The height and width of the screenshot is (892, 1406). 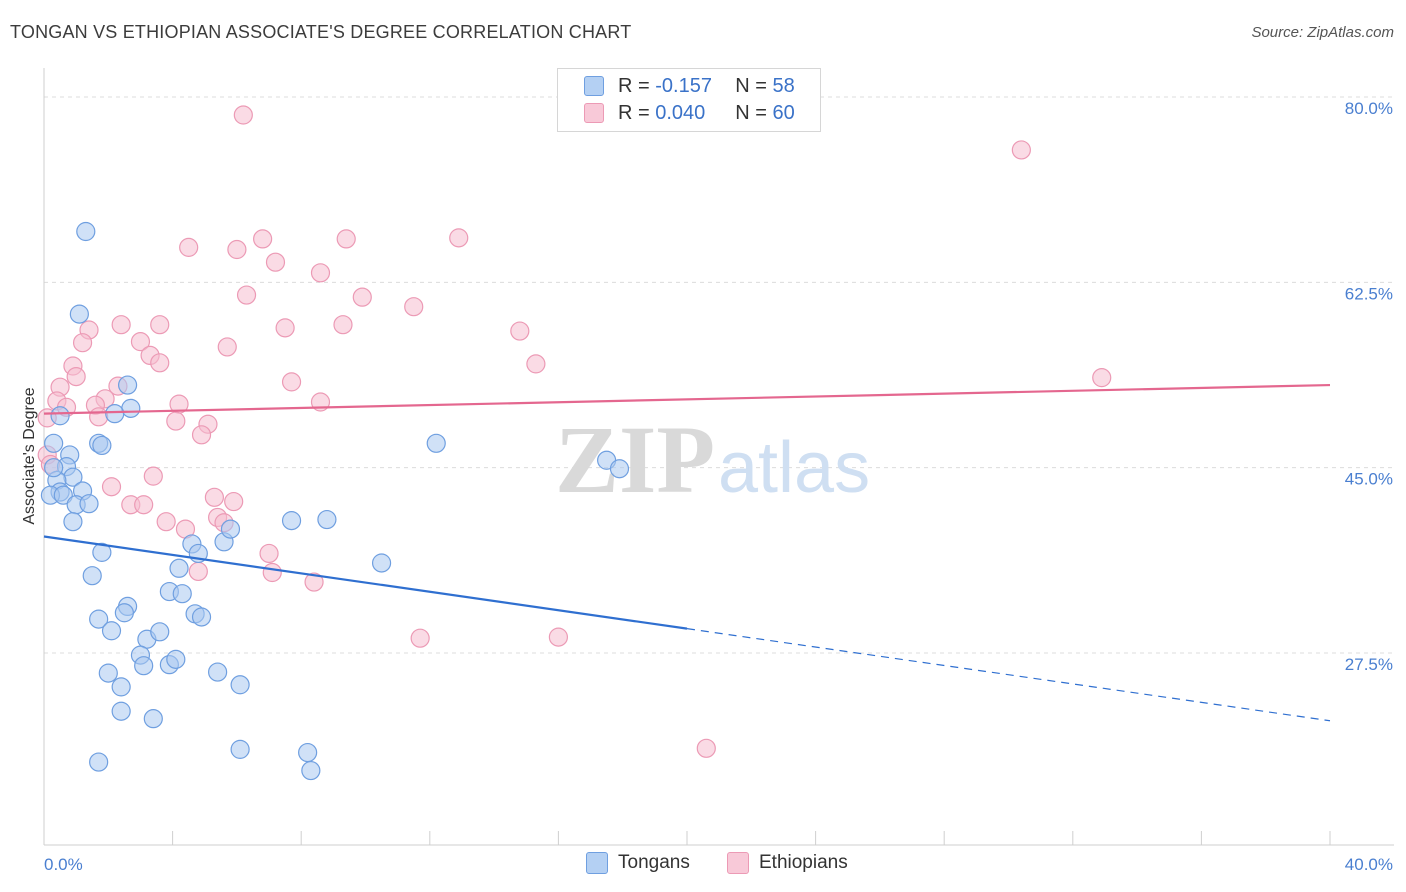 I want to click on bottom-legend-ethiopians: Ethiopians, so click(x=787, y=863).